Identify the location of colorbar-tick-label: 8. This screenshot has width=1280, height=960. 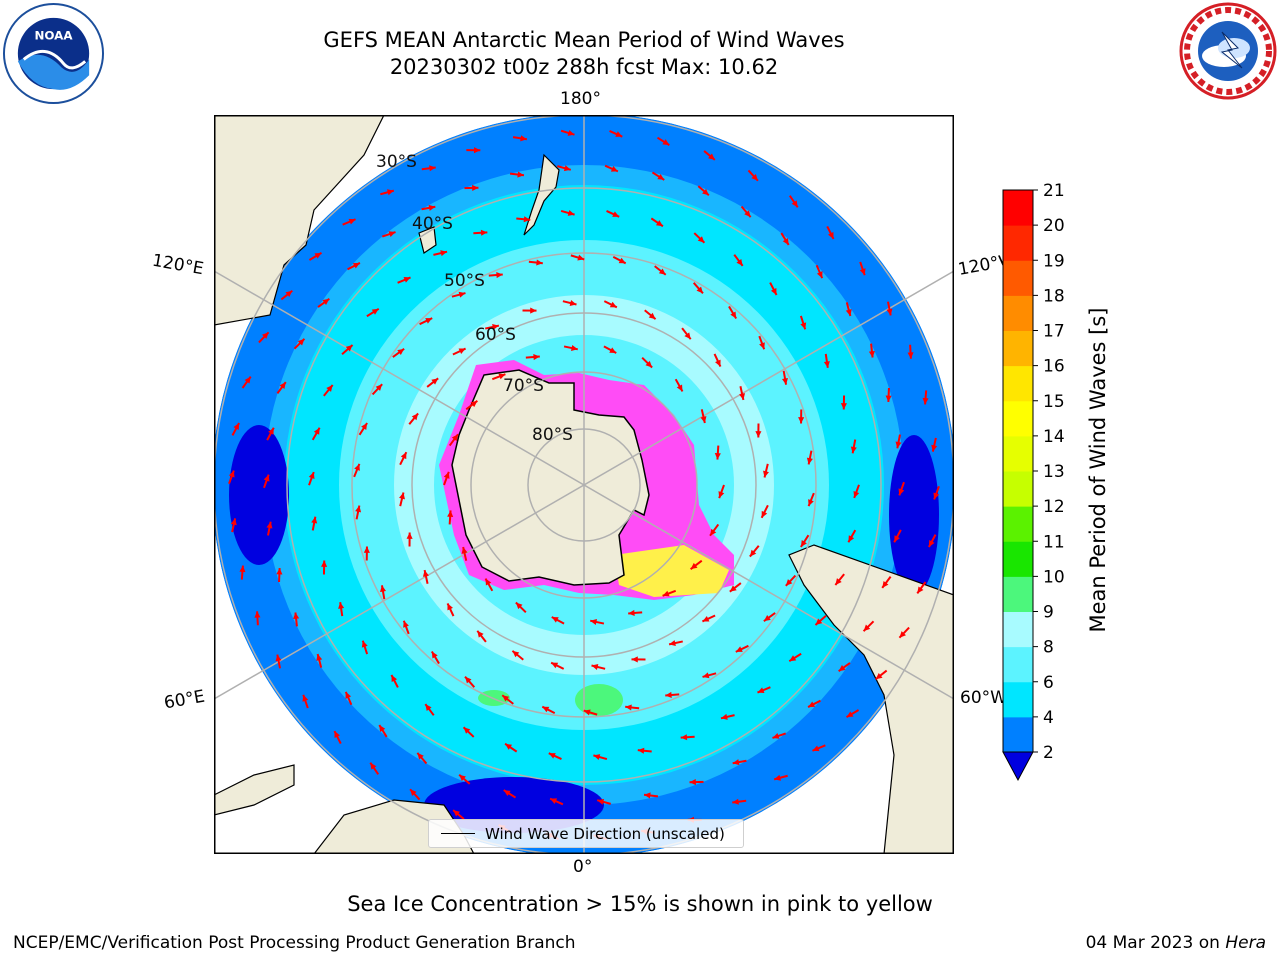
(1048, 648).